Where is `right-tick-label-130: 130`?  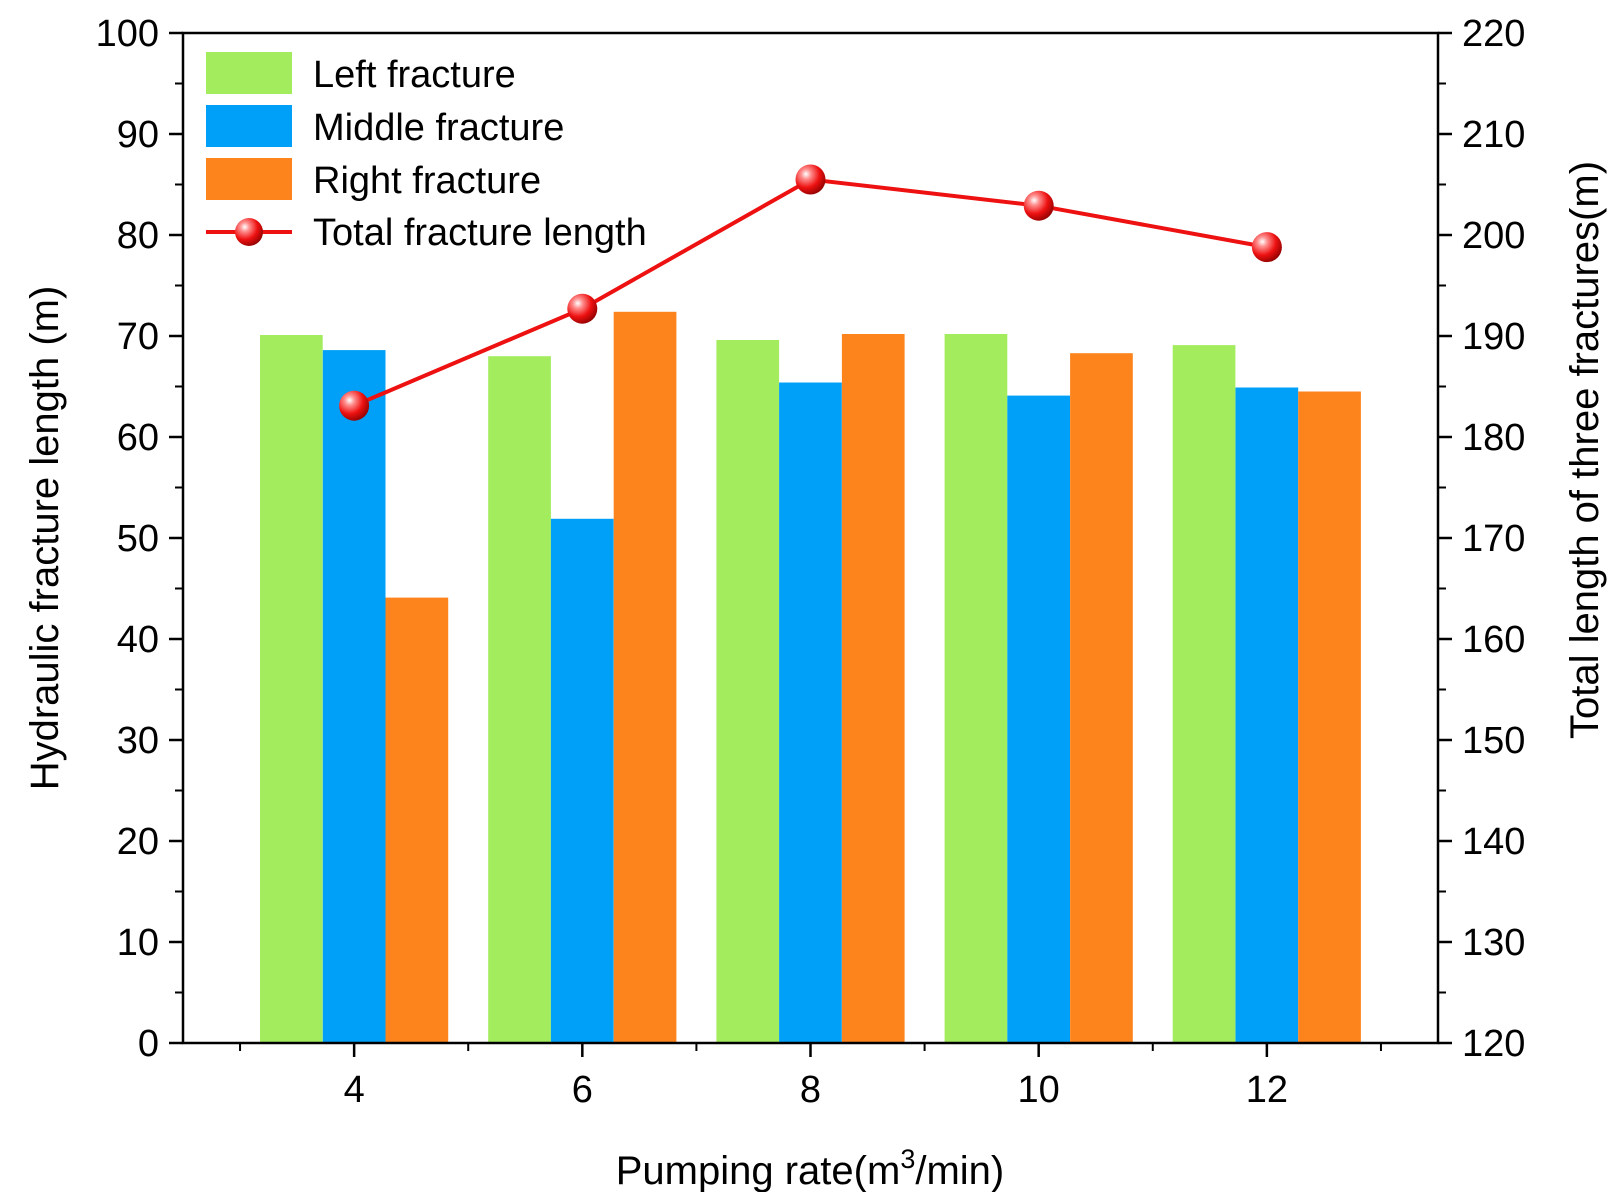 right-tick-label-130: 130 is located at coordinates (1493, 943).